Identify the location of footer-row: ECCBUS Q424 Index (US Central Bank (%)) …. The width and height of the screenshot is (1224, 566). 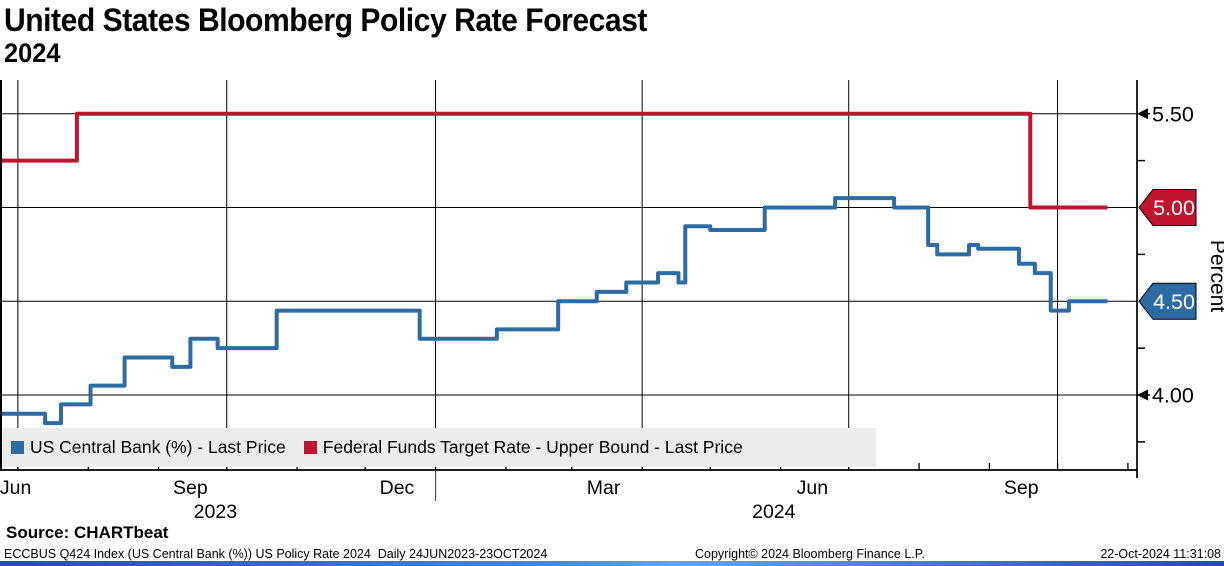
(612, 554).